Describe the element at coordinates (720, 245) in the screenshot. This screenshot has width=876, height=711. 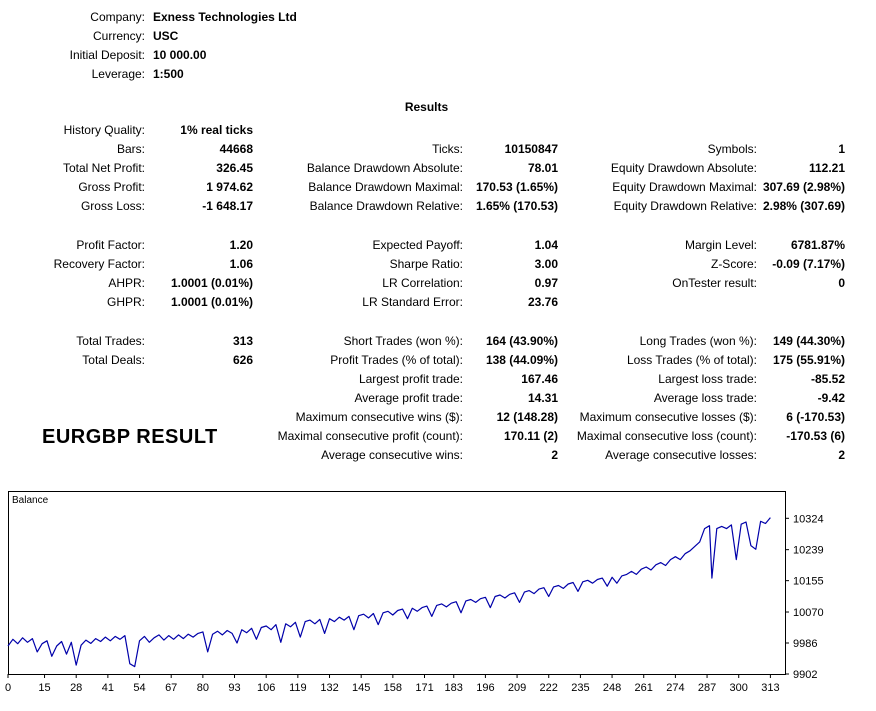
I see `stat-label: Margin Level:` at that location.